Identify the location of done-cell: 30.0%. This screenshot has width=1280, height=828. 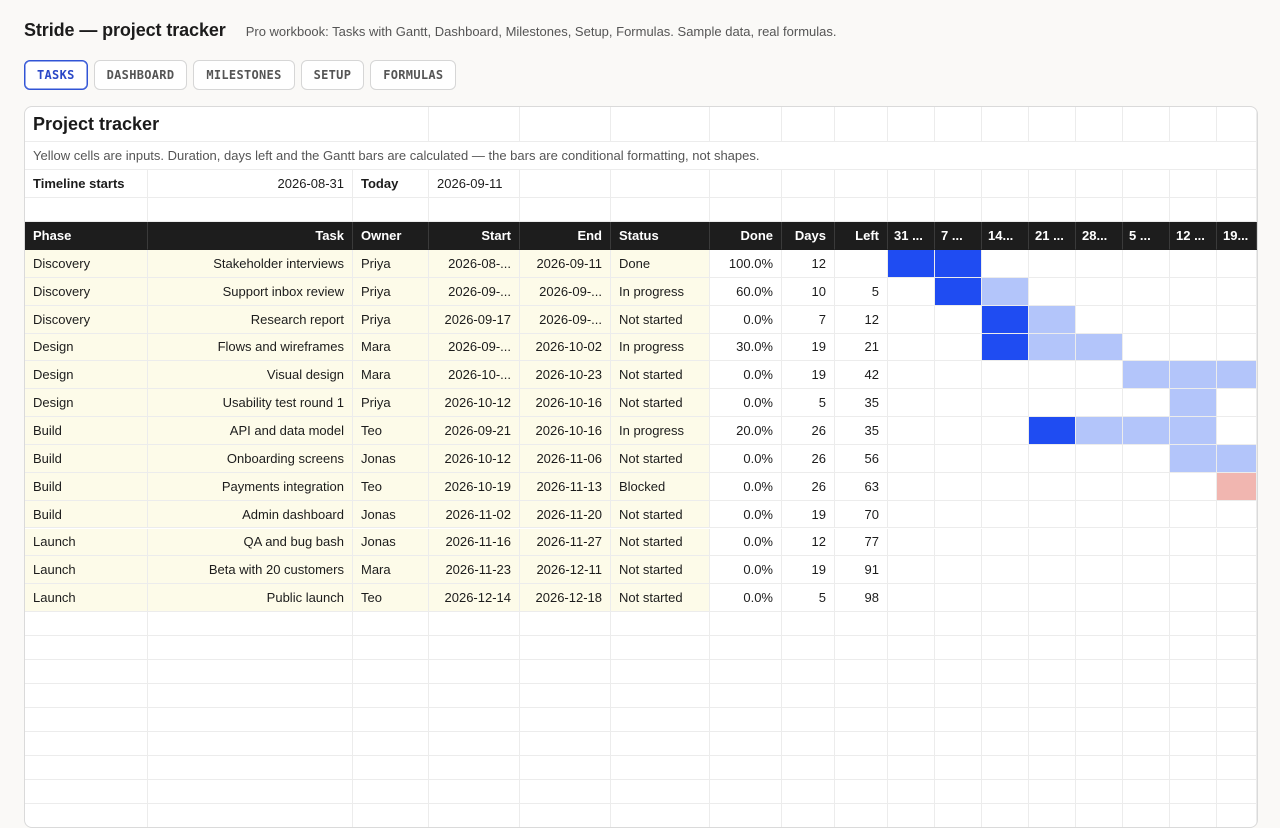
(746, 347).